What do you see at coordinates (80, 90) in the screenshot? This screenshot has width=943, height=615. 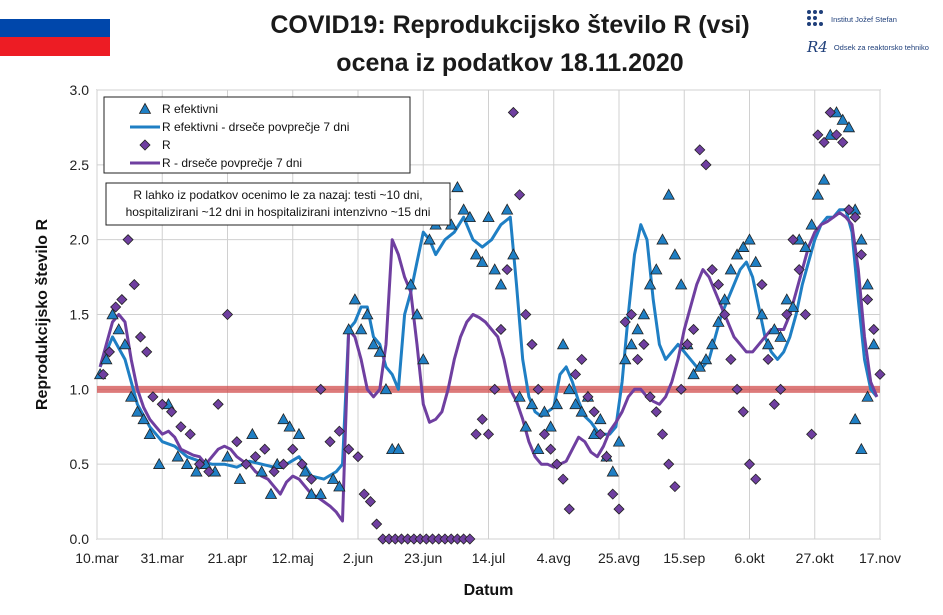 I see `y-tick-label: 3.0` at bounding box center [80, 90].